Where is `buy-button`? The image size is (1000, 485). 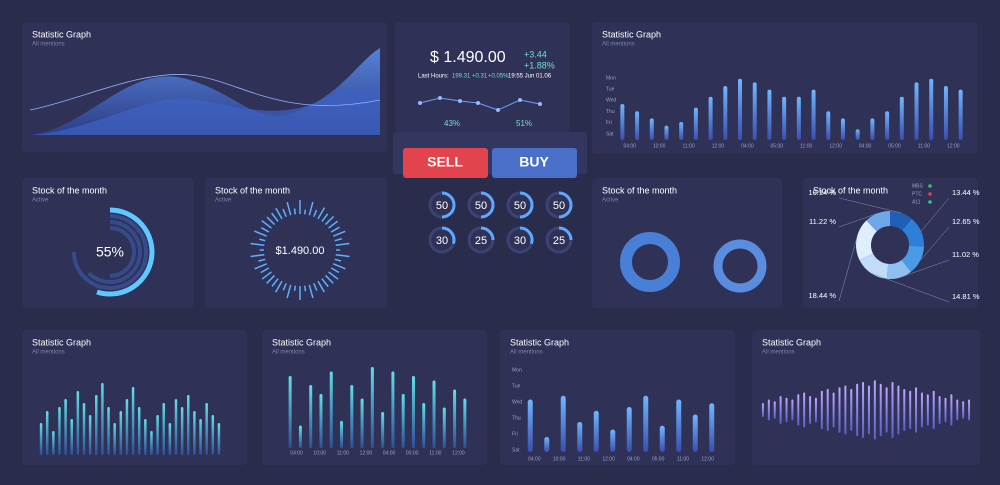 buy-button is located at coordinates (534, 163).